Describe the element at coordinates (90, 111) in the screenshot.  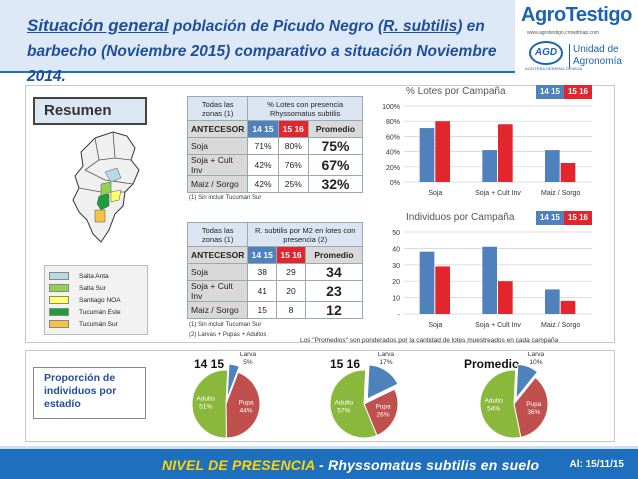
I see `resumen-label: Resumen` at that location.